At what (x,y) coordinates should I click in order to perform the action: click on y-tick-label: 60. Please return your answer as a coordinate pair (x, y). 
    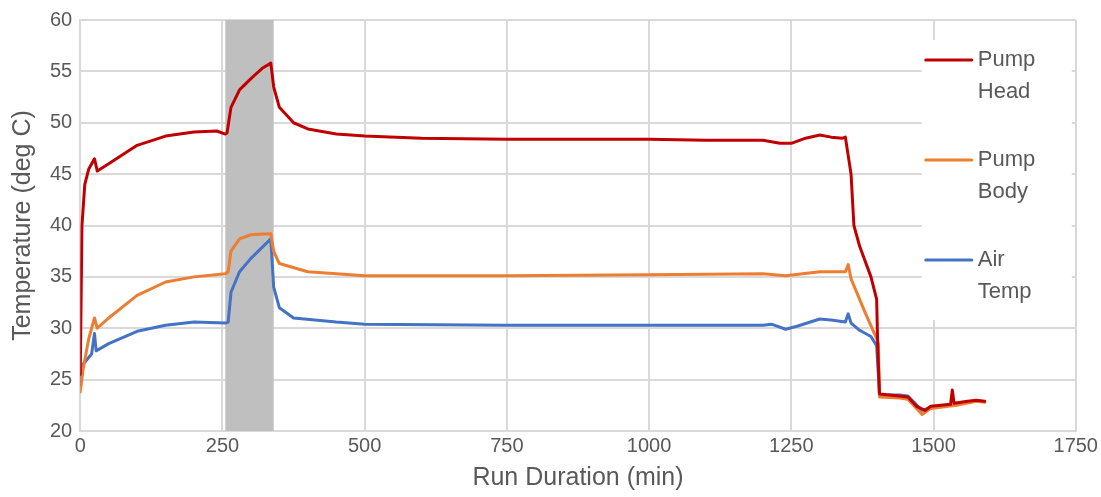
    Looking at the image, I should click on (61, 18).